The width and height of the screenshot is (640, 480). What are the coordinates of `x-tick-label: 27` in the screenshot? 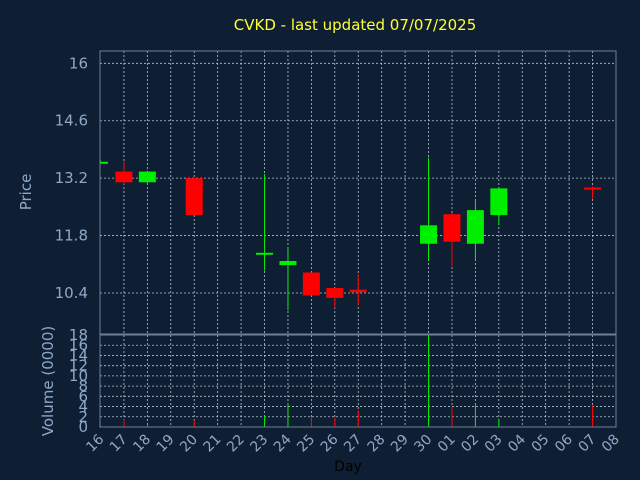 It's located at (353, 444).